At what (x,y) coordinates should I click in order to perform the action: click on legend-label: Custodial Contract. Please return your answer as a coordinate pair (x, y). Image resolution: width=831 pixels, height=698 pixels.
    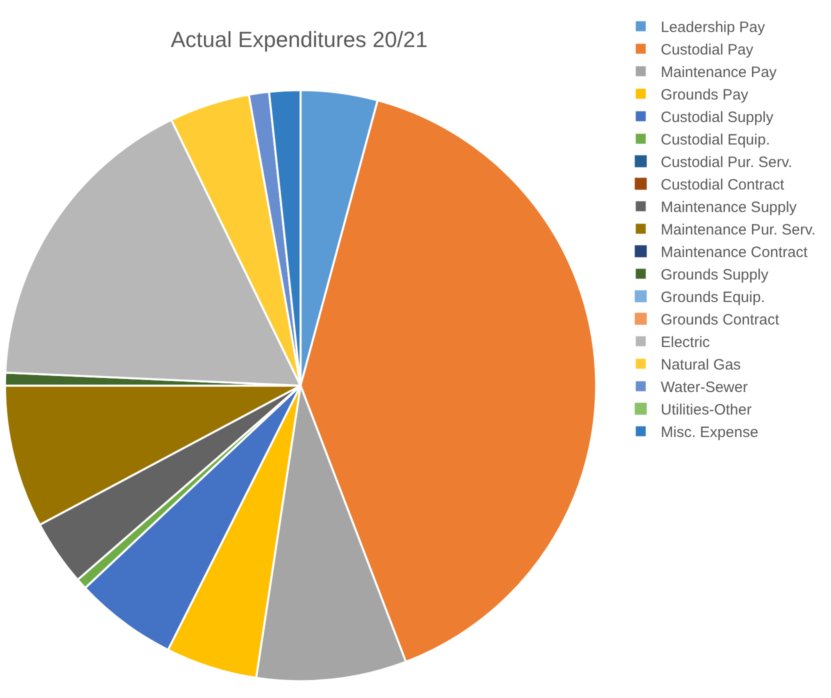
    Looking at the image, I should click on (722, 185).